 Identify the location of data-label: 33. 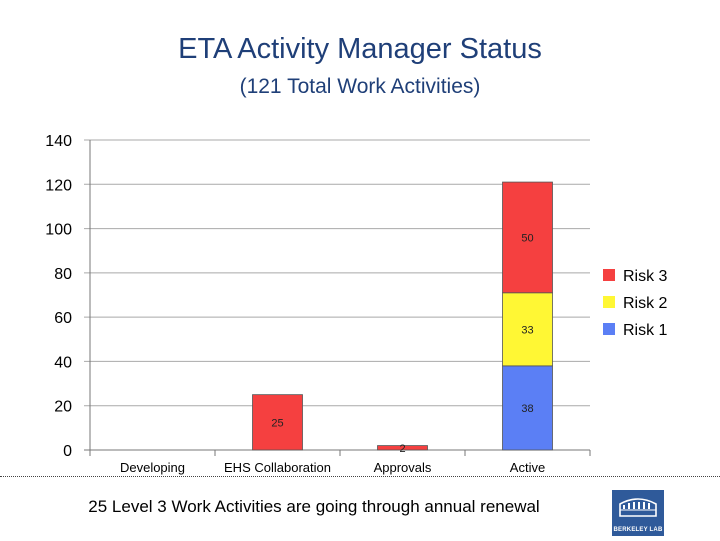
(527, 330).